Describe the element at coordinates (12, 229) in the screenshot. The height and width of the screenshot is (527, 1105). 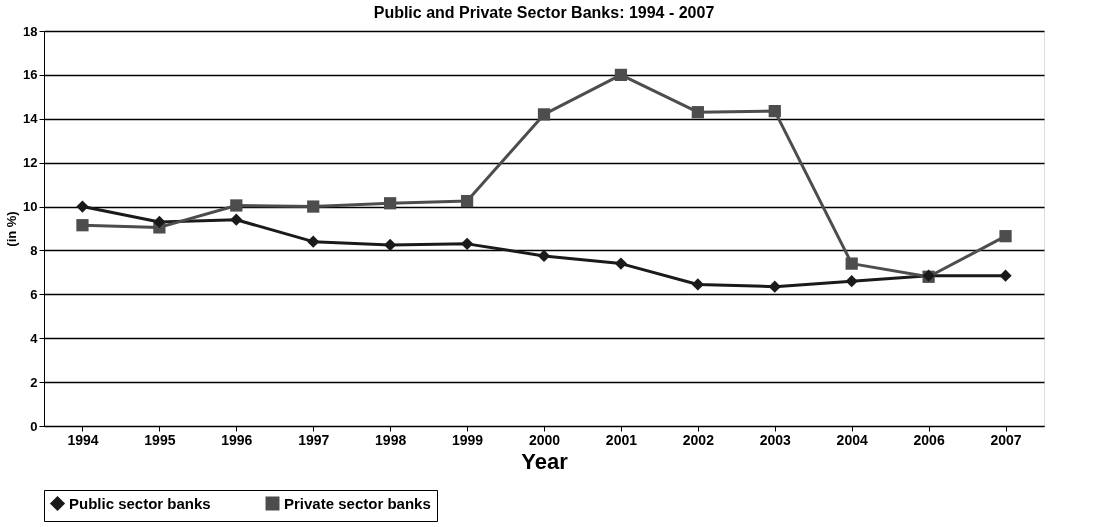
I see `y-axis-title: (in %)` at that location.